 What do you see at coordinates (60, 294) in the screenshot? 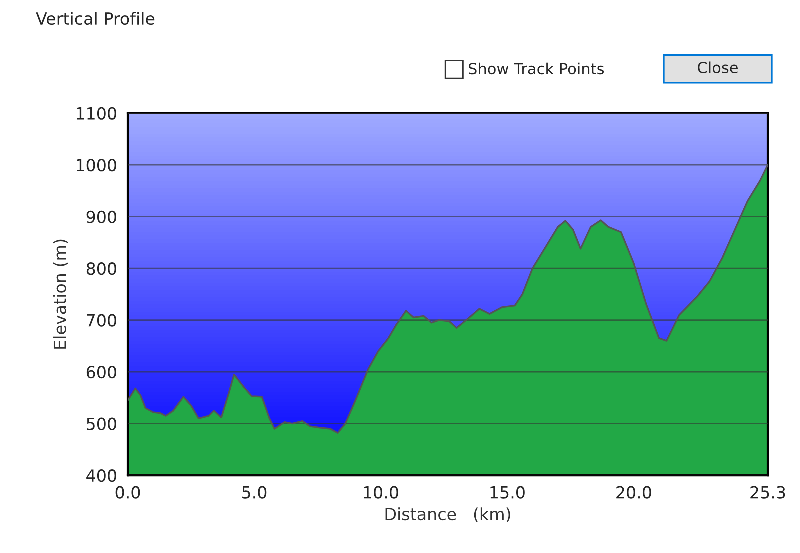
I see `y-axis-title: Elevation (m)` at bounding box center [60, 294].